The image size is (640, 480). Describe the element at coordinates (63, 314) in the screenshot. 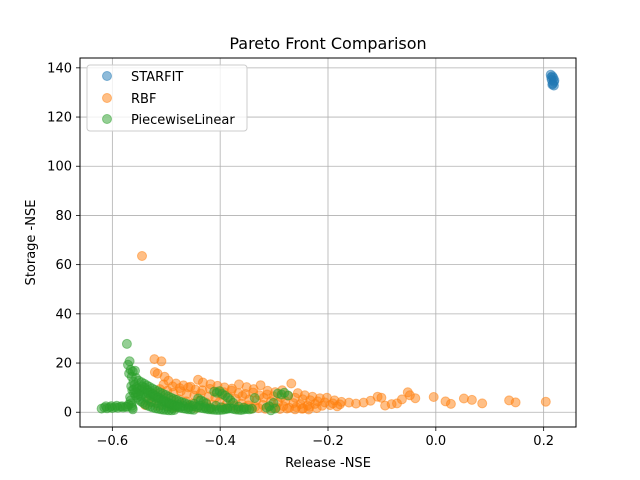

I see `y-tick-label: 40` at that location.